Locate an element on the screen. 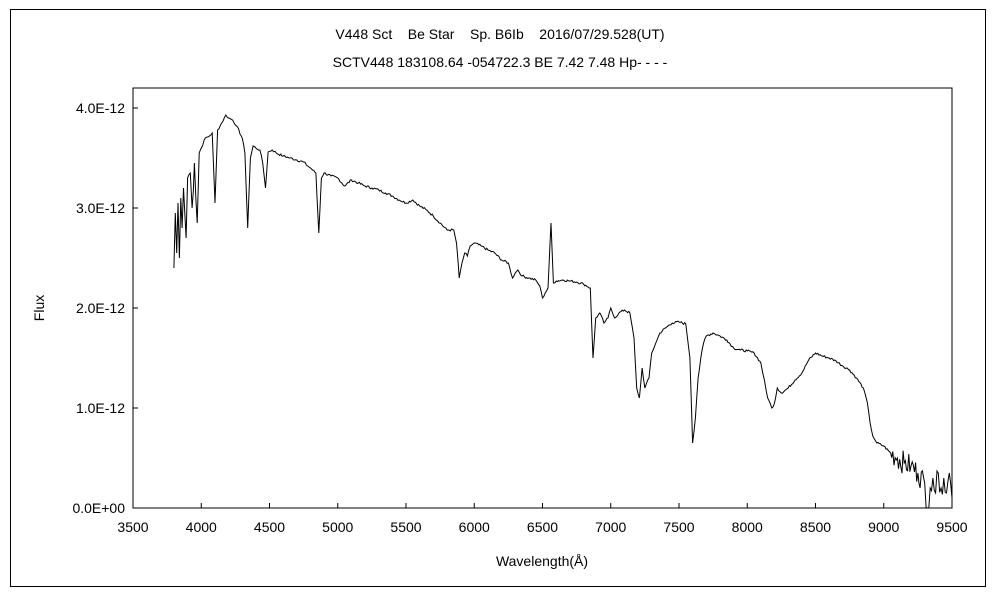 This screenshot has height=600, width=1000. x-tick-label: 5500 is located at coordinates (405, 527).